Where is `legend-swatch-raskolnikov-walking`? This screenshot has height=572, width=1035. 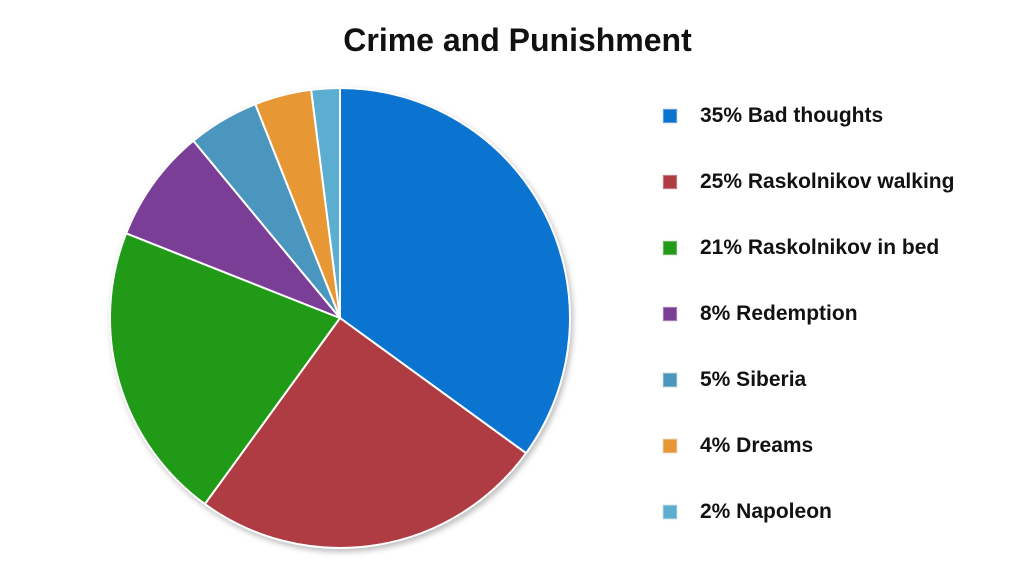 legend-swatch-raskolnikov-walking is located at coordinates (670, 182).